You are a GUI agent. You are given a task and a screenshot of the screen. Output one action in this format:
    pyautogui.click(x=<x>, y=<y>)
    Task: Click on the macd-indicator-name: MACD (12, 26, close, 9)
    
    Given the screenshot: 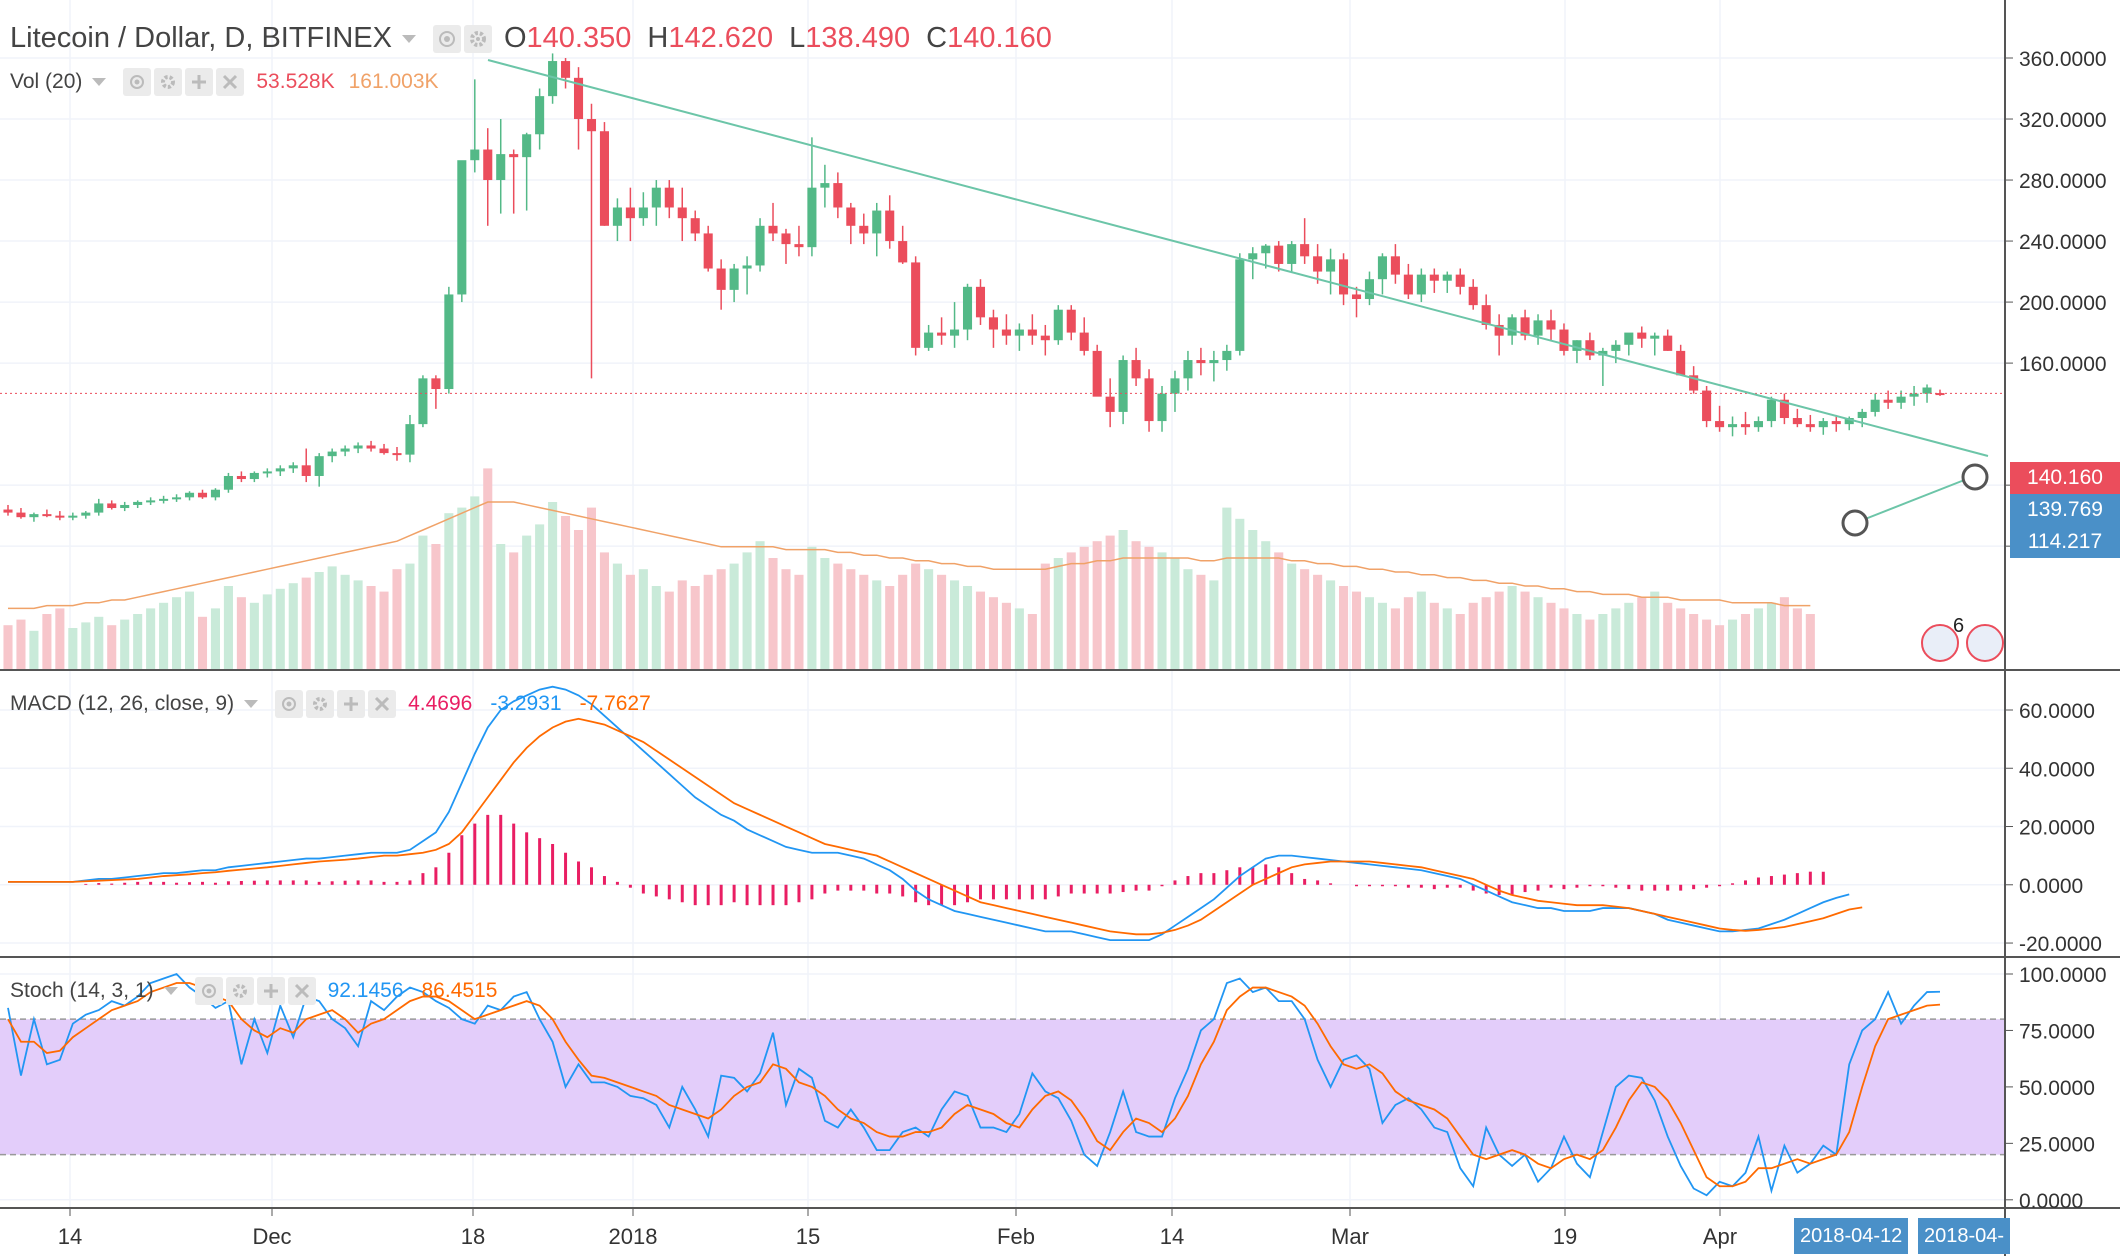 What is the action you would take?
    pyautogui.click(x=122, y=703)
    